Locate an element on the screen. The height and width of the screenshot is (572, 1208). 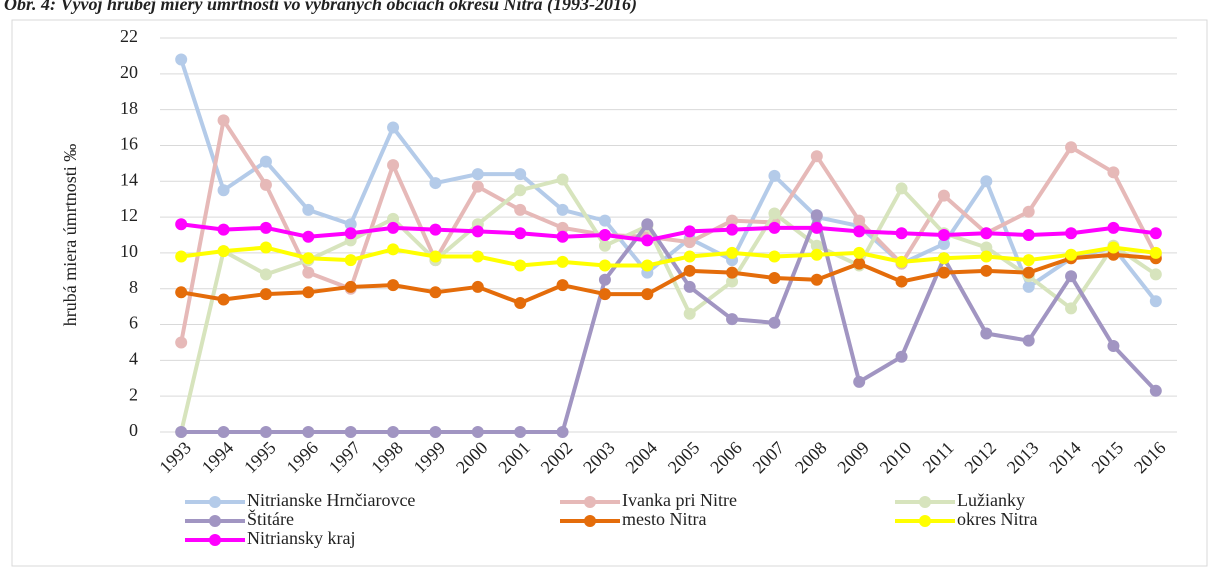
y-tick-label: 20 is located at coordinates (129, 72).